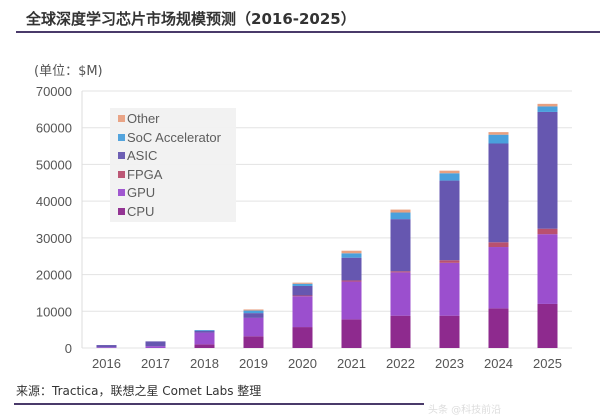 This screenshot has width=600, height=417. What do you see at coordinates (547, 363) in the screenshot?
I see `x-tick-label: 2025` at bounding box center [547, 363].